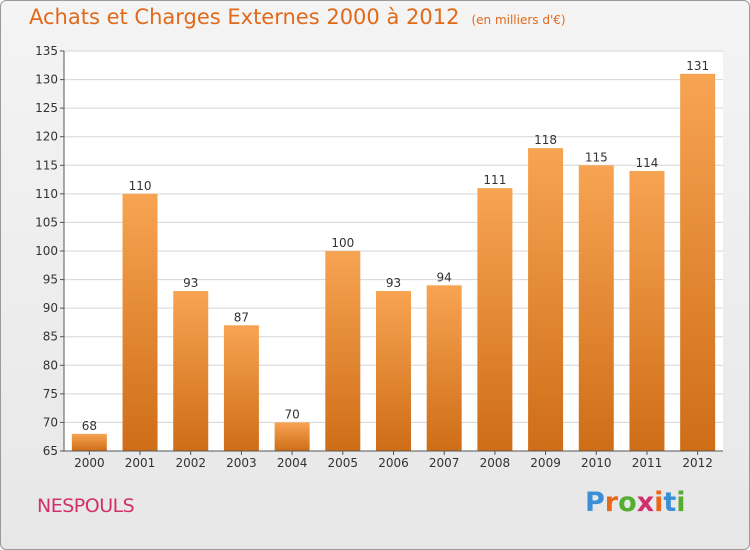 This screenshot has width=750, height=550. What do you see at coordinates (140, 463) in the screenshot?
I see `x-tick-label: 2001` at bounding box center [140, 463].